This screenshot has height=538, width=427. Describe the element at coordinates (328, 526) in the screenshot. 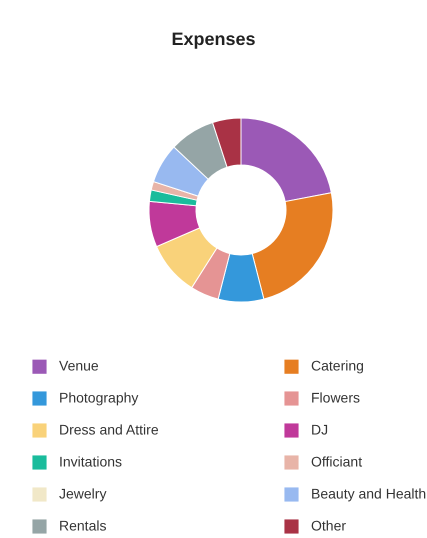

I see `legend-label: Other` at that location.